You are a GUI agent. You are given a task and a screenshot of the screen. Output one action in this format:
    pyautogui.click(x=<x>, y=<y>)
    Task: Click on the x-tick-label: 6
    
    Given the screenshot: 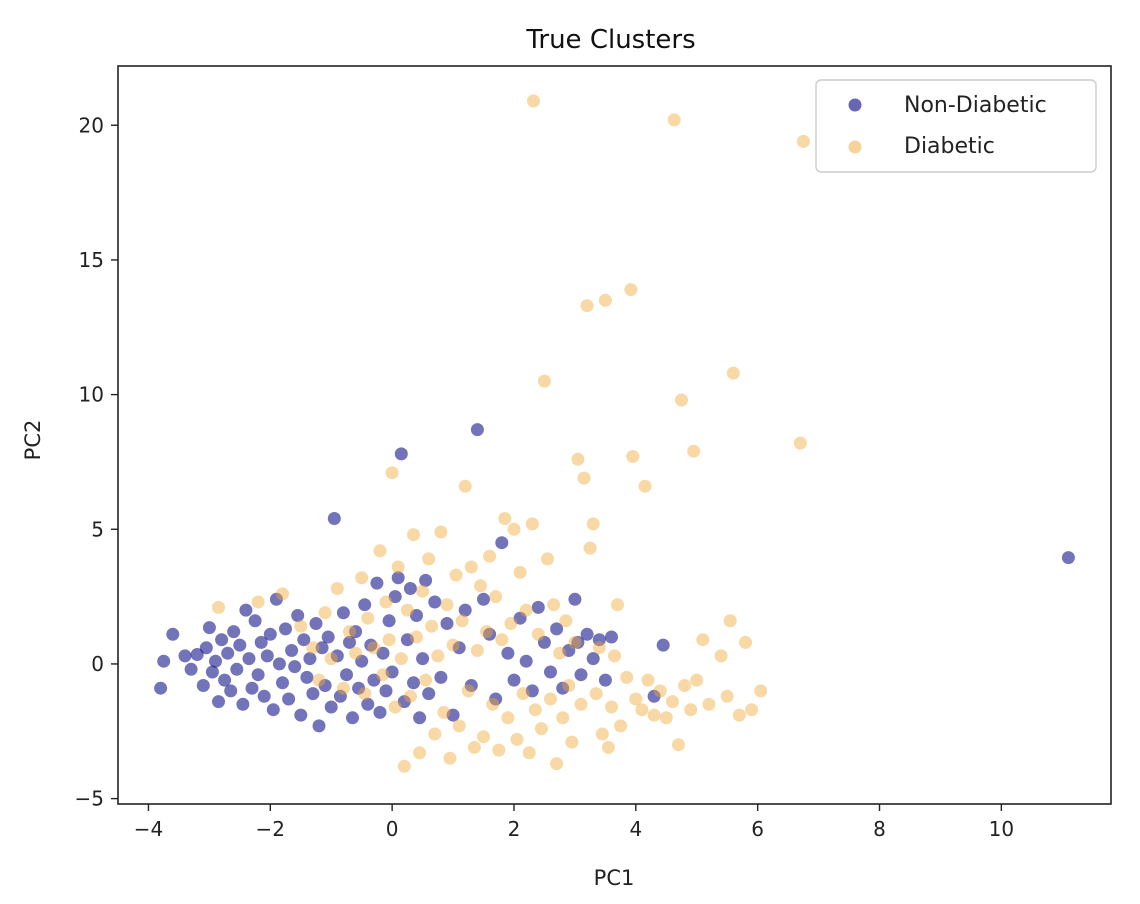 What is the action you would take?
    pyautogui.click(x=757, y=829)
    